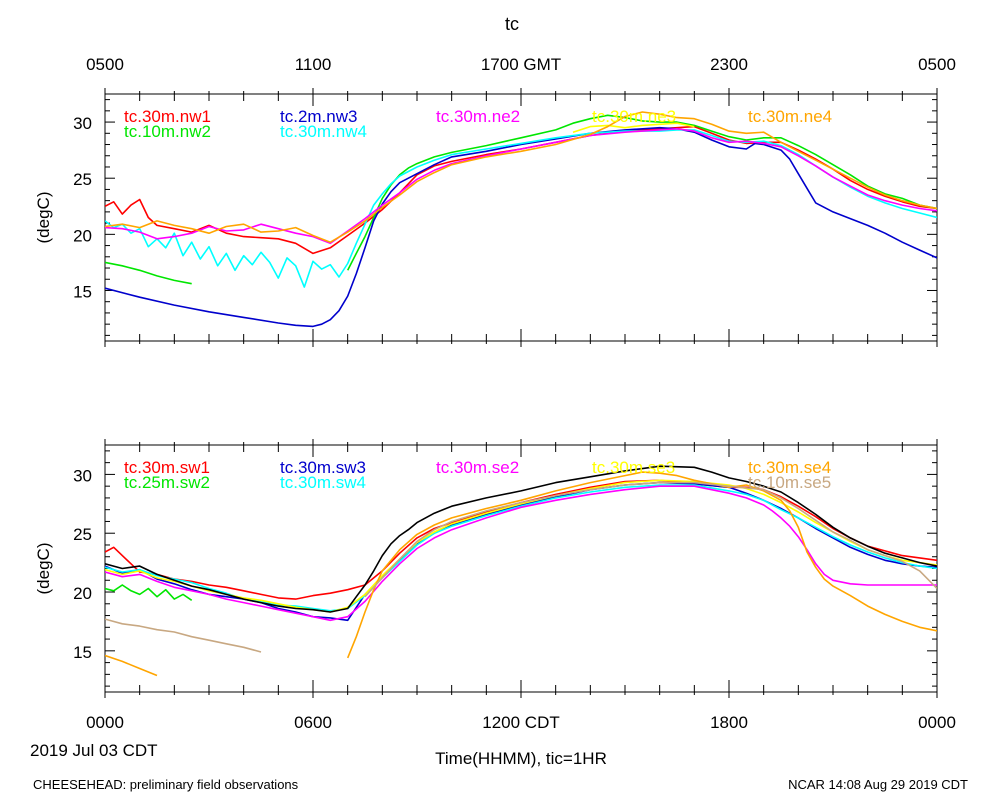 The image size is (1000, 800). Describe the element at coordinates (512, 24) in the screenshot. I see `chart-top-title: tc` at that location.